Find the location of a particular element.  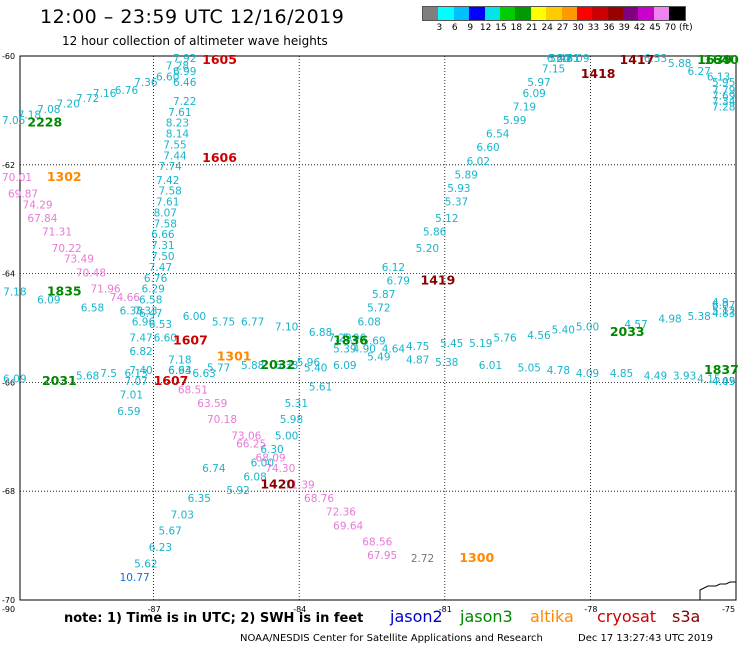

wave-height-point: 68.51 is located at coordinates (193, 390).